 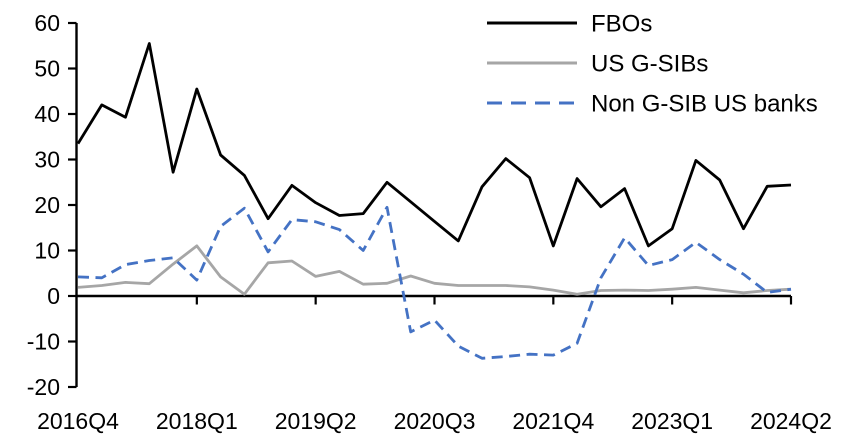 I want to click on x-tick-label: 2019Q2, so click(x=316, y=421).